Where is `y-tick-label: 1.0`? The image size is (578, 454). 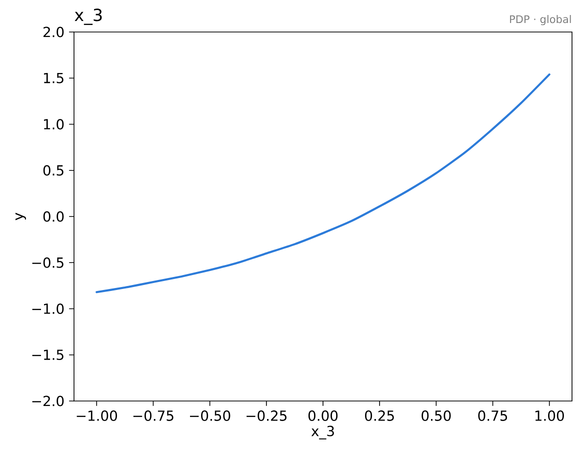 y-tick-label: 1.0 is located at coordinates (54, 124).